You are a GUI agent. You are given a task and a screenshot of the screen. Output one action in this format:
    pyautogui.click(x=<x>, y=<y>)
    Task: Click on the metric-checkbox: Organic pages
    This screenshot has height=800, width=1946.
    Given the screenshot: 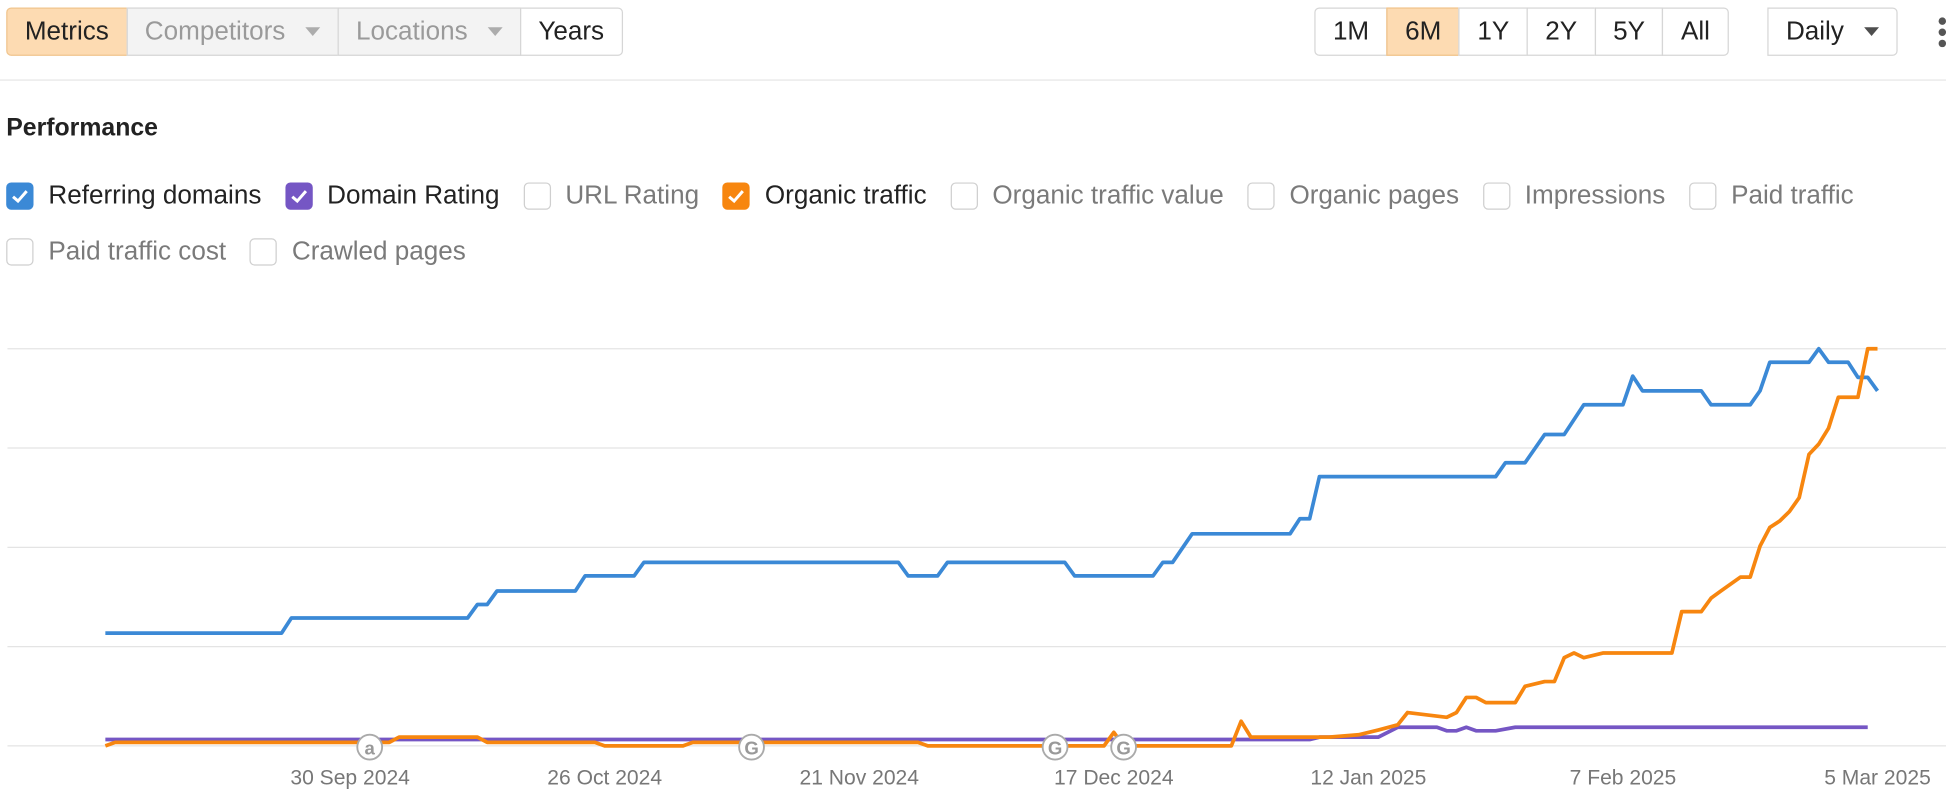 What is the action you would take?
    pyautogui.click(x=1353, y=196)
    